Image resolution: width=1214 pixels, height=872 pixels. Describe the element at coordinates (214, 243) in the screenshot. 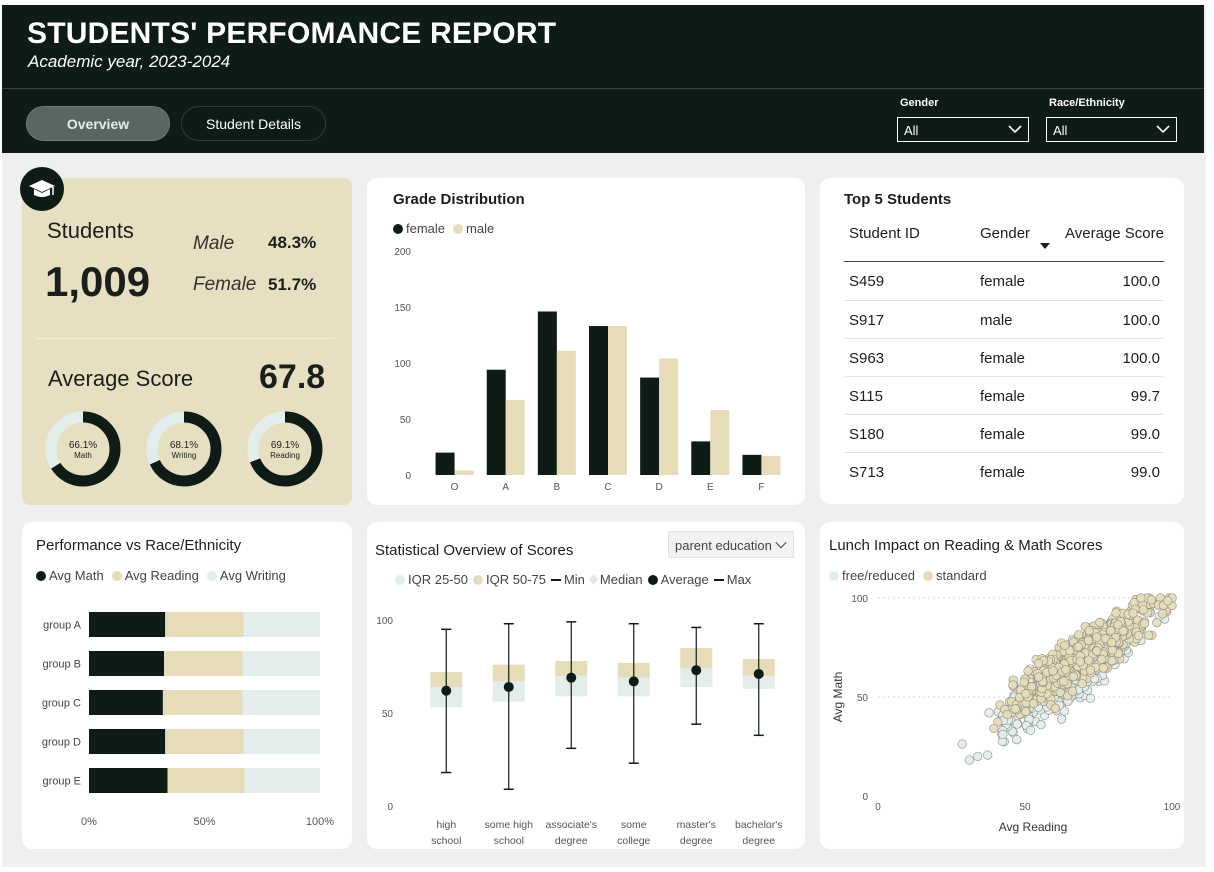

I see `male-label: Male` at that location.